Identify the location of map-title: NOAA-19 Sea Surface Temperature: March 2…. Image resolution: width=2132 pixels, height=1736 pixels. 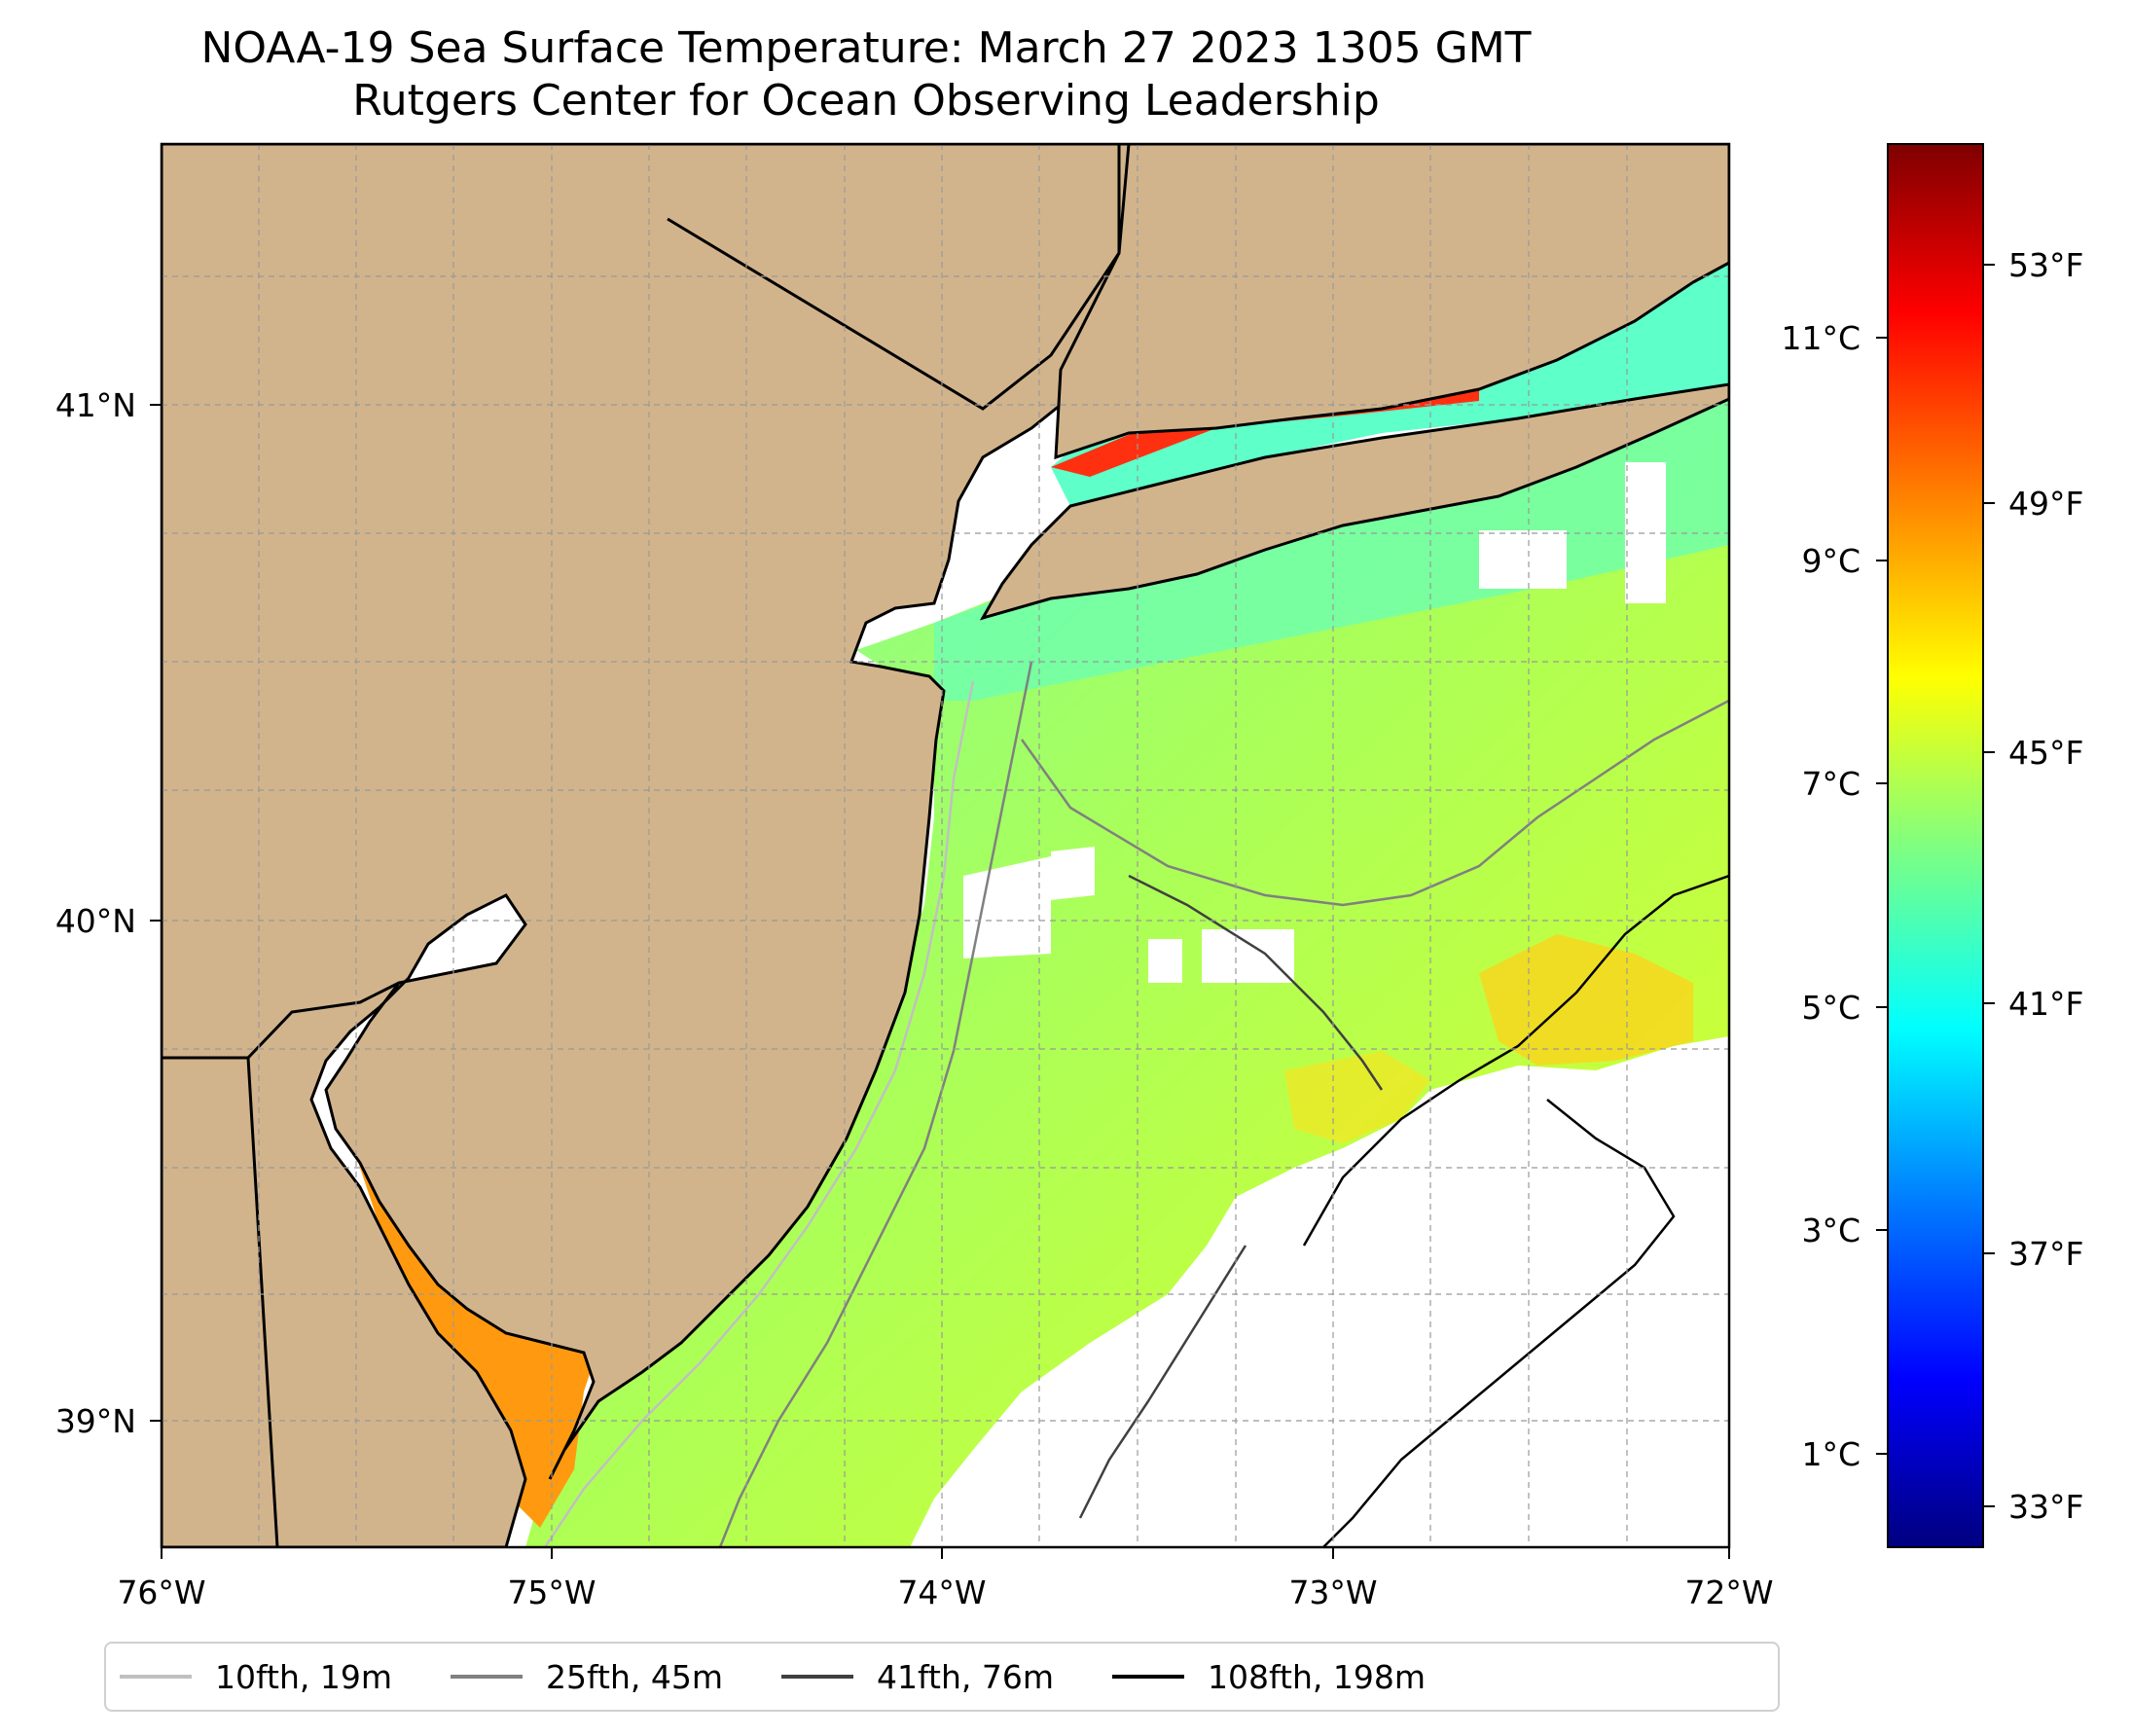
(866, 48).